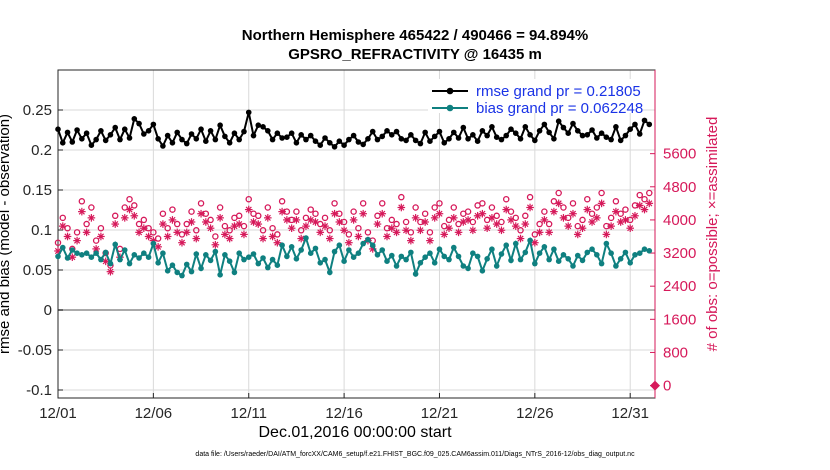 Image resolution: width=830 pixels, height=470 pixels. I want to click on y-tick-label: 0.05, so click(37, 270).